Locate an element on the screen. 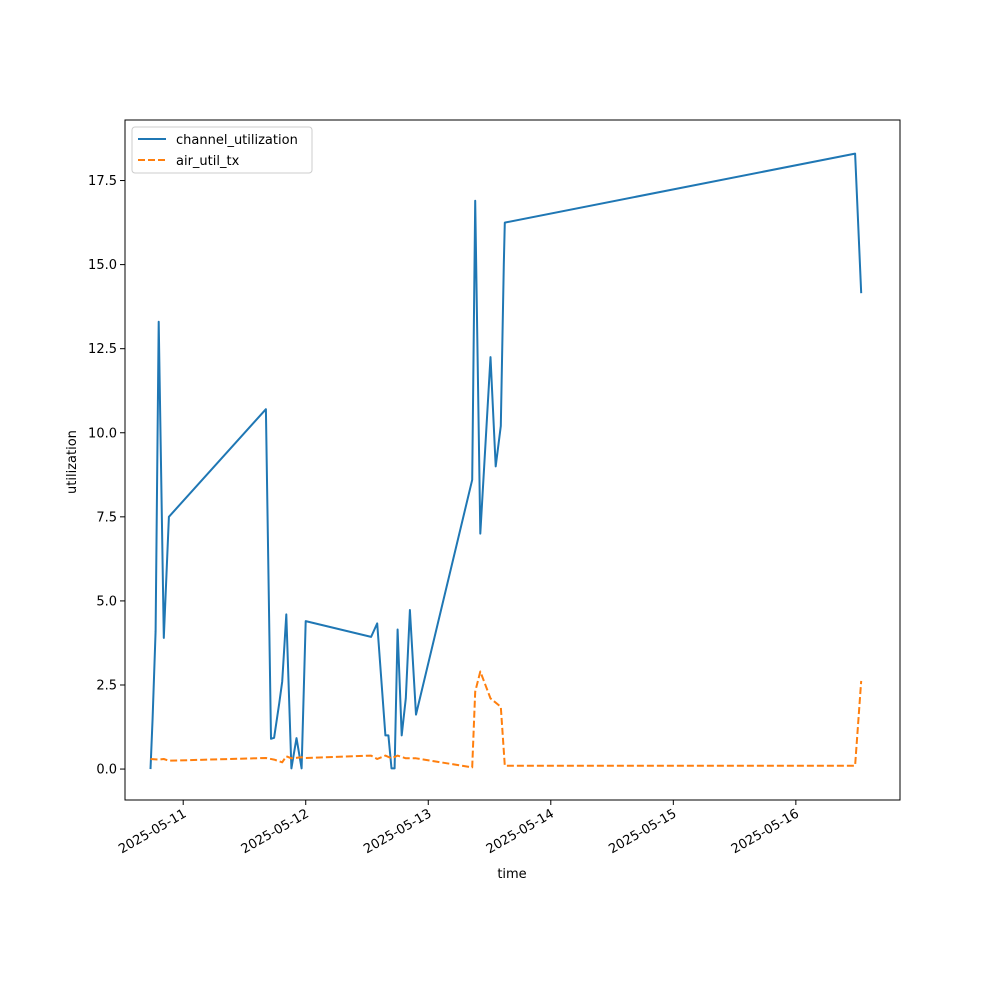  y-tick-label: 2.5 is located at coordinates (106, 685).